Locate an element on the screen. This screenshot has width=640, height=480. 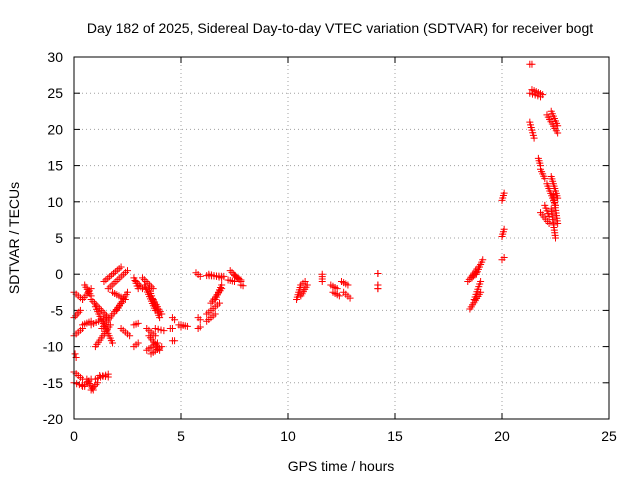
y-tick-label: -15 is located at coordinates (53, 383).